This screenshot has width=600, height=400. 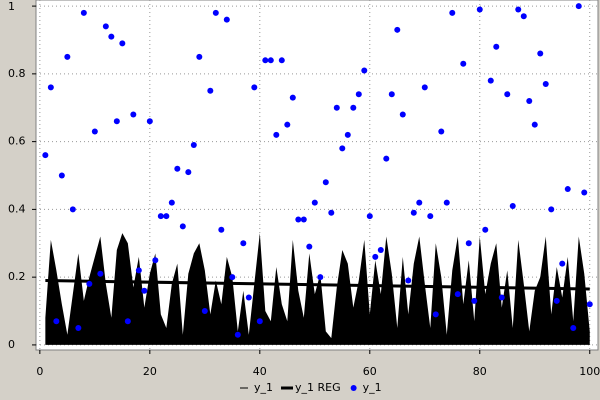 What do you see at coordinates (353, 388) in the screenshot?
I see `legend-marker` at bounding box center [353, 388].